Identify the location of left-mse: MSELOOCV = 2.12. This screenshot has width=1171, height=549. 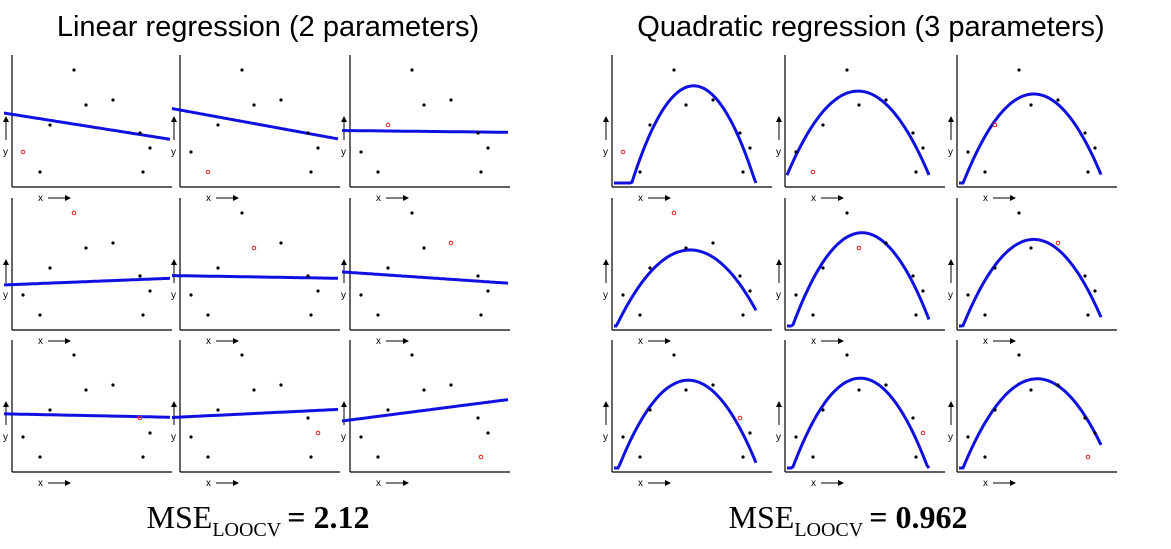
(258, 520).